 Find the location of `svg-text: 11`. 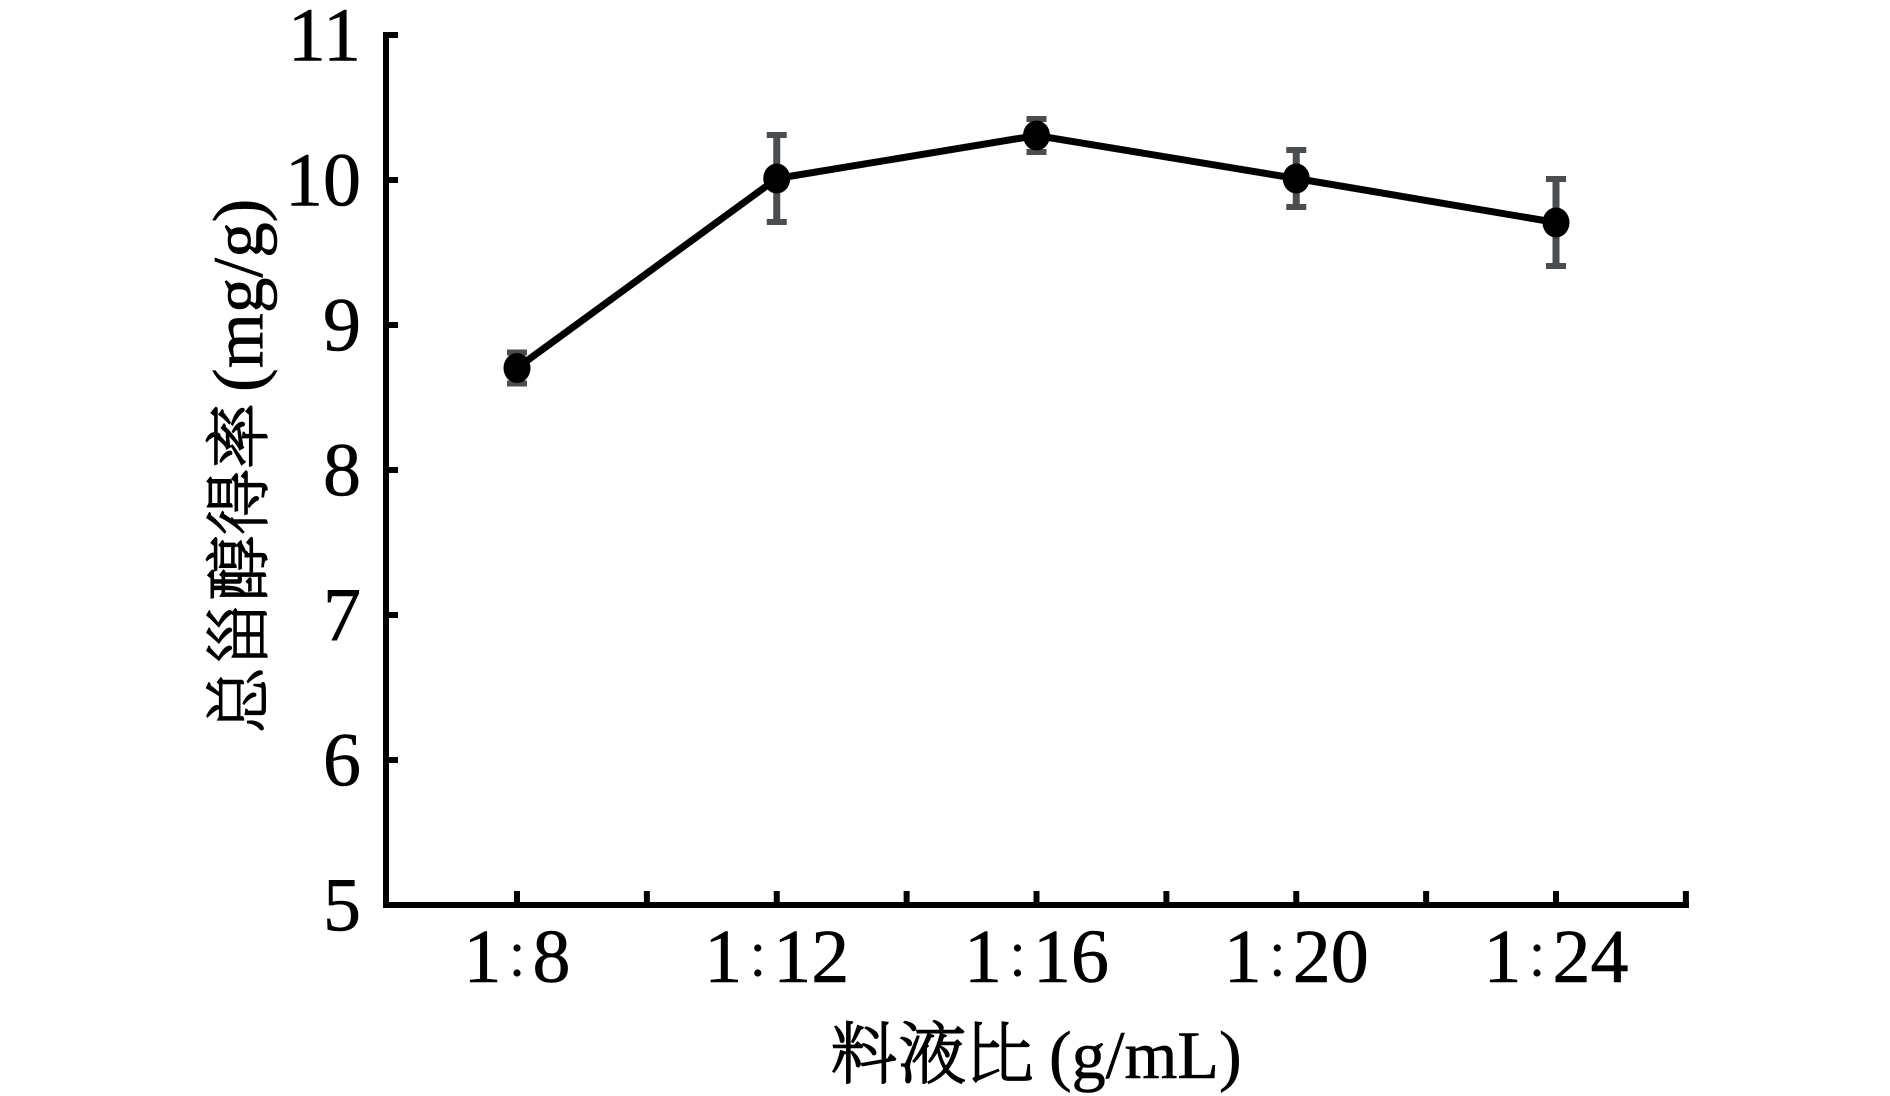

svg-text: 11 is located at coordinates (324, 39).